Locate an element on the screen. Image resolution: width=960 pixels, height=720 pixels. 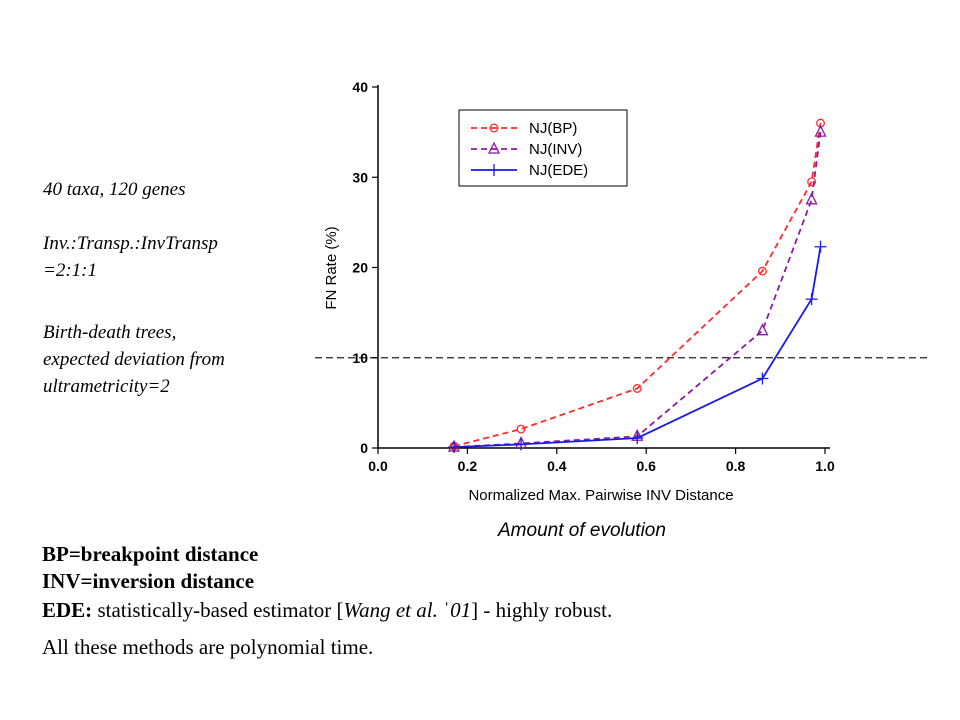
y-tick-label: 30 is located at coordinates (360, 177).